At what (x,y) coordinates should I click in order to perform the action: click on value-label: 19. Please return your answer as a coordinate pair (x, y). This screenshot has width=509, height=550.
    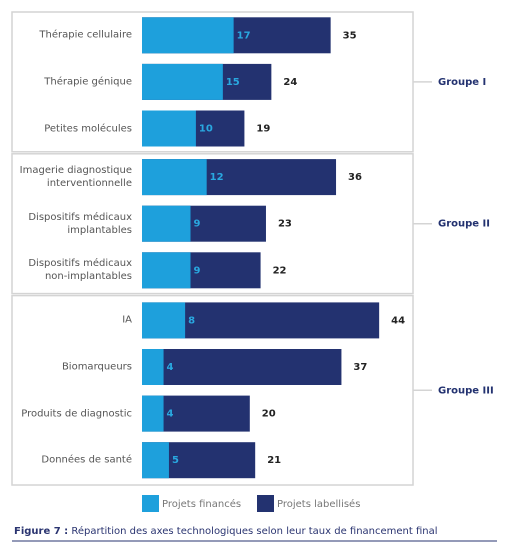
    Looking at the image, I should click on (263, 129).